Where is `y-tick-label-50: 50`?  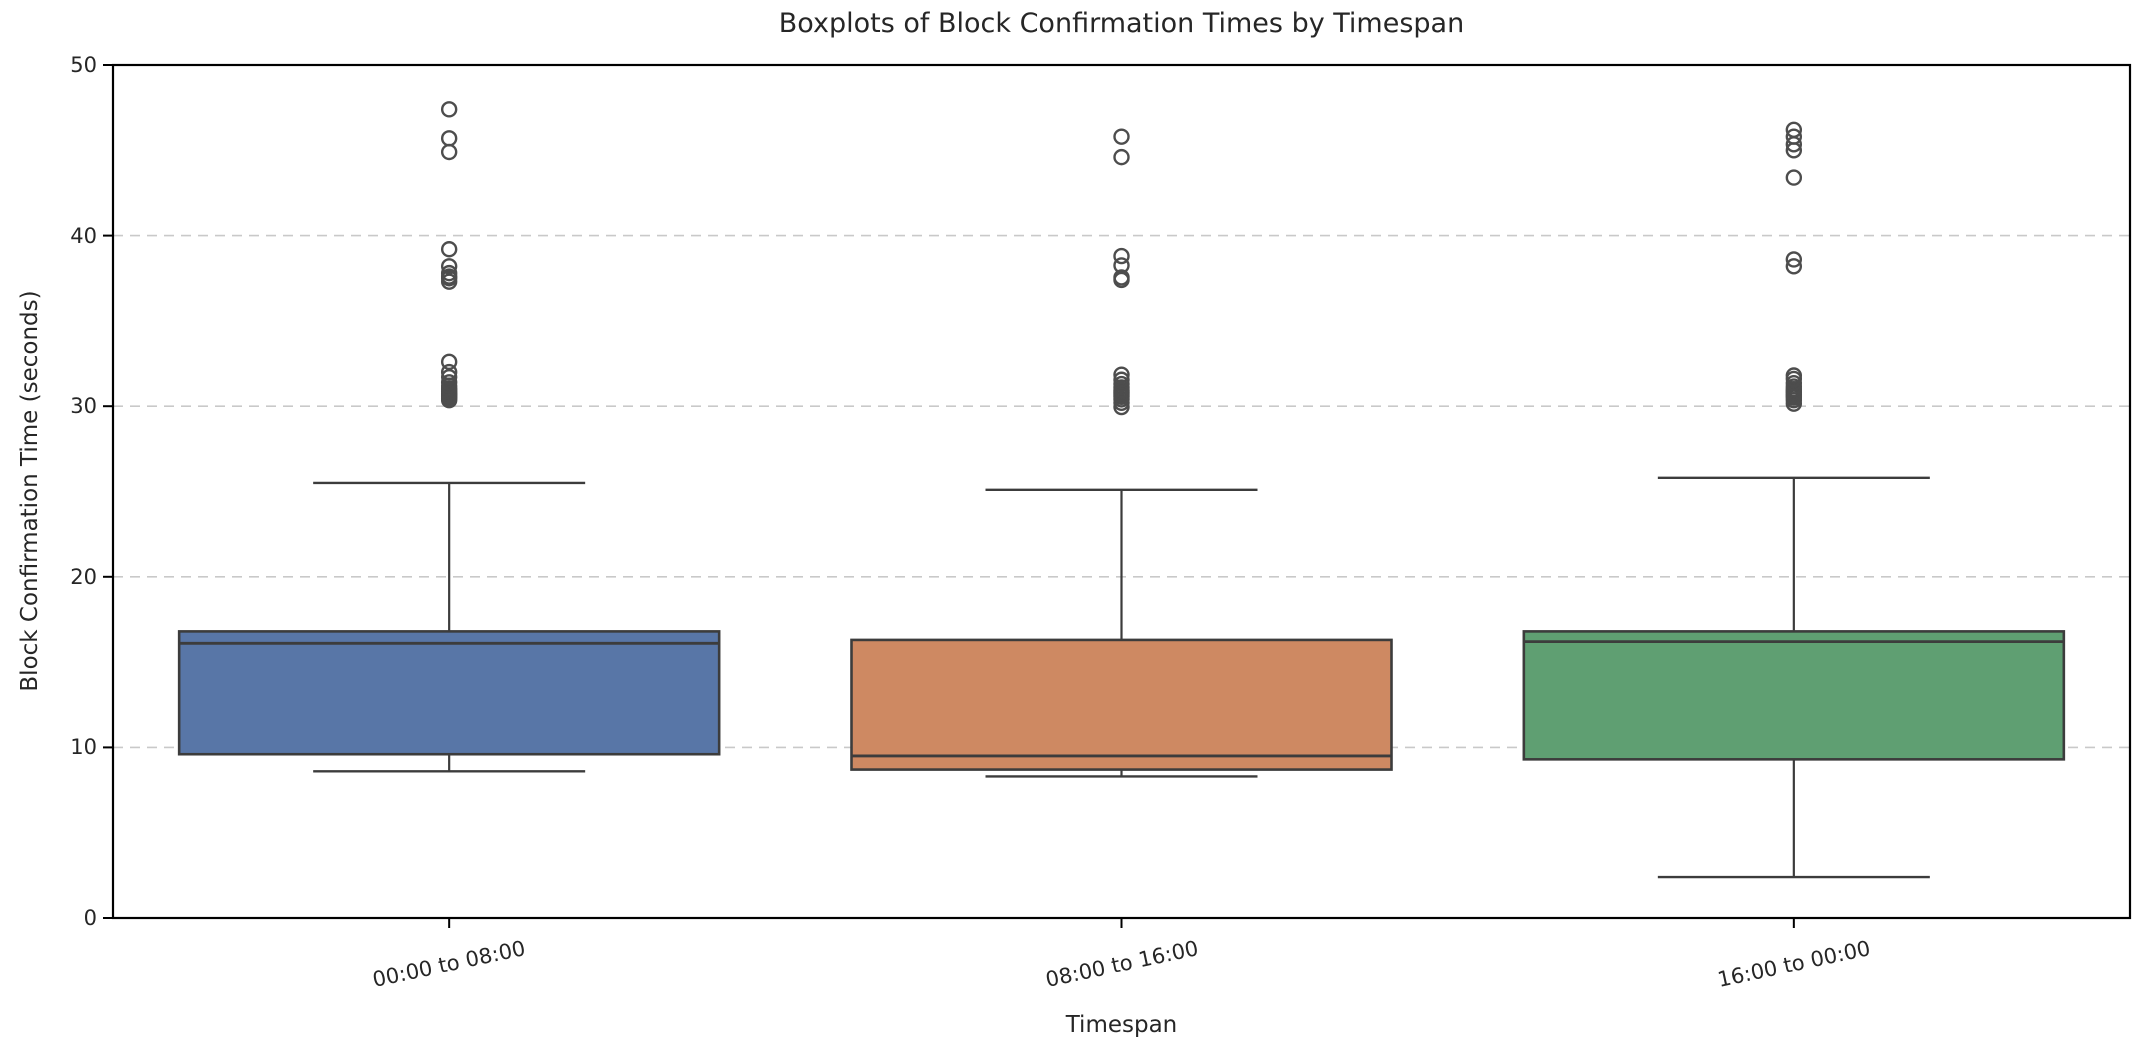 y-tick-label-50: 50 is located at coordinates (83, 65).